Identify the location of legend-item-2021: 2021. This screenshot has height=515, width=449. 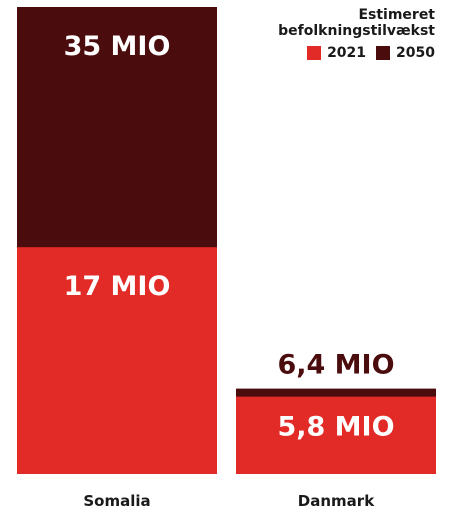
(336, 53).